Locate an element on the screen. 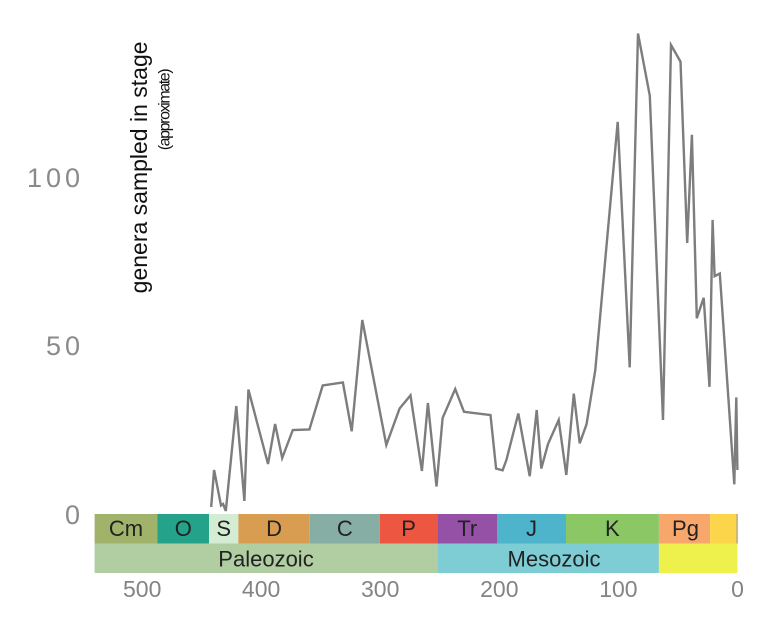  svg-text: D is located at coordinates (274, 528).